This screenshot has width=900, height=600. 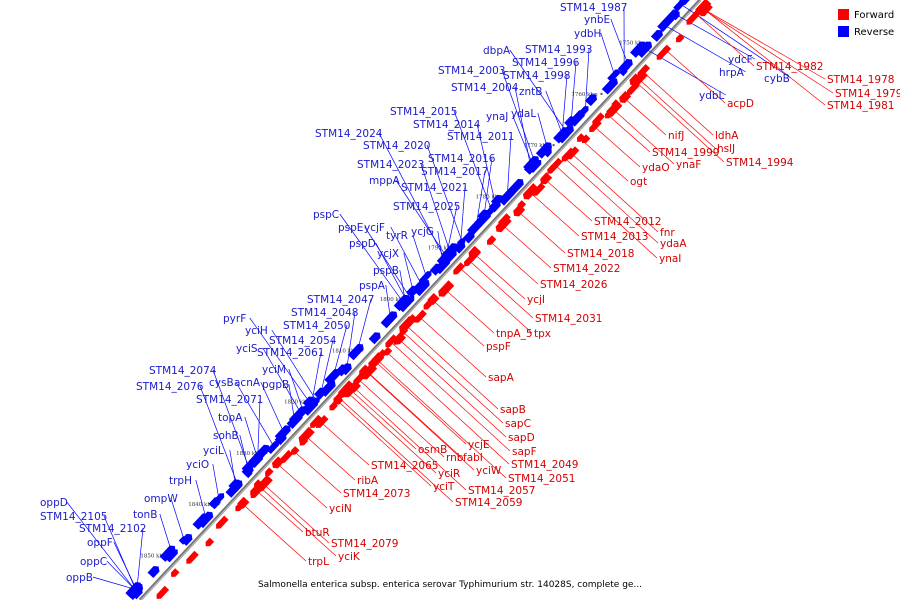 I want to click on gene-label-ycio: yciO, so click(x=197, y=465).